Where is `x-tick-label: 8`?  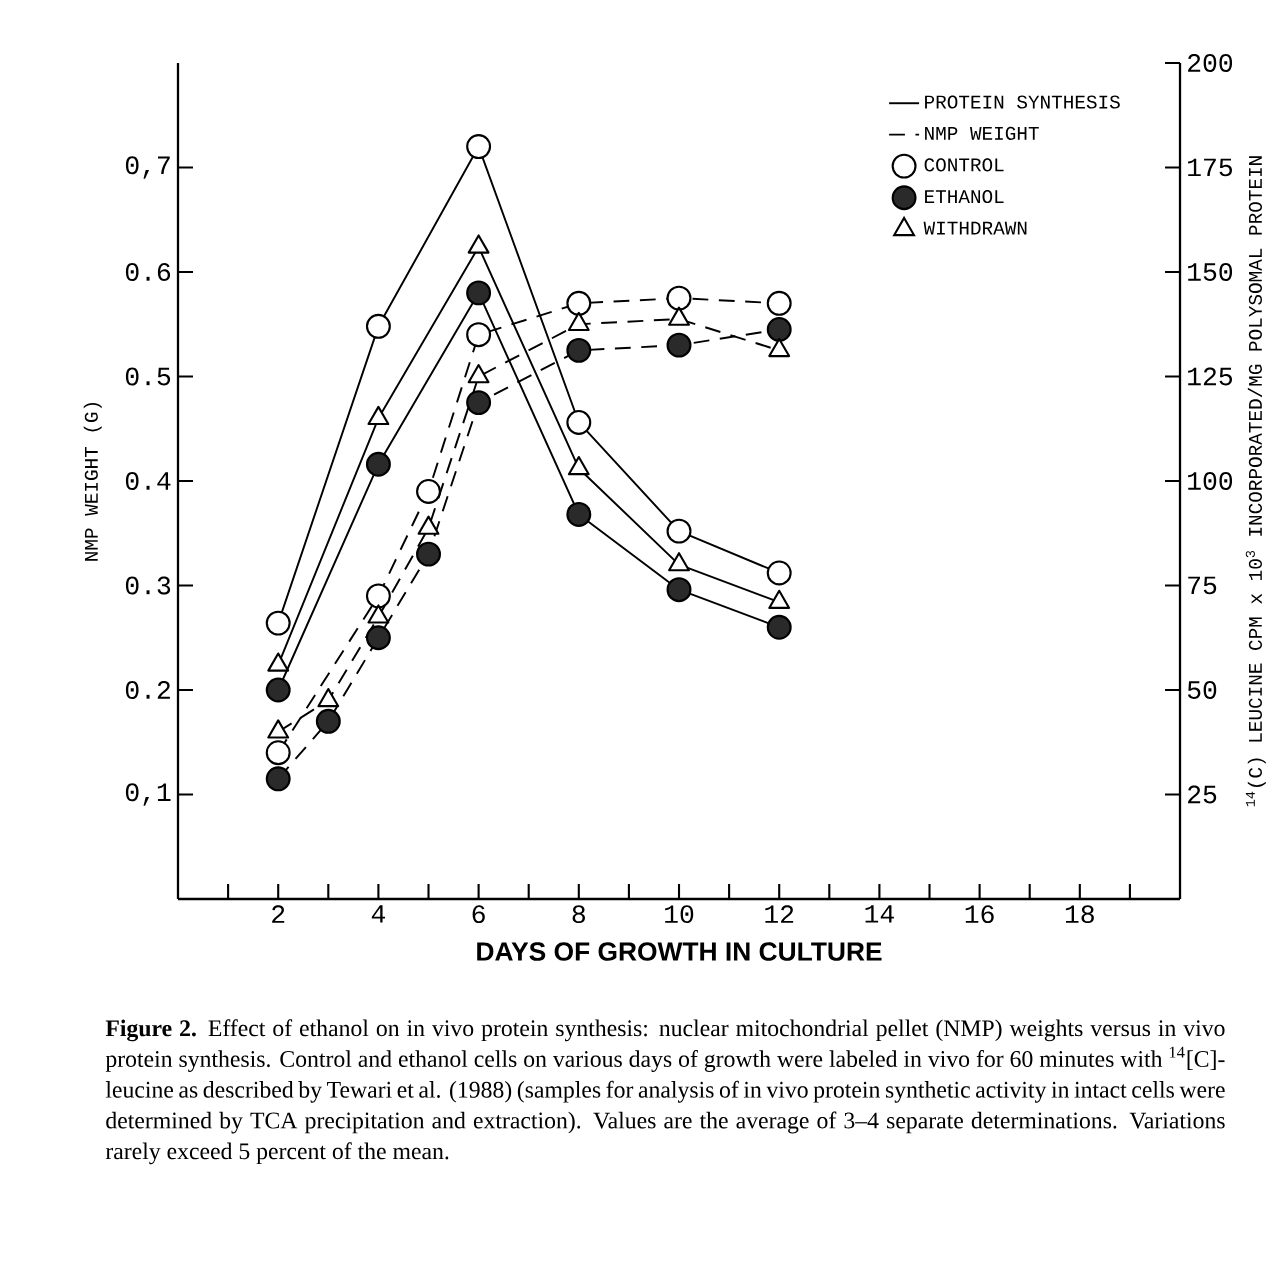 x-tick-label: 8 is located at coordinates (578, 914).